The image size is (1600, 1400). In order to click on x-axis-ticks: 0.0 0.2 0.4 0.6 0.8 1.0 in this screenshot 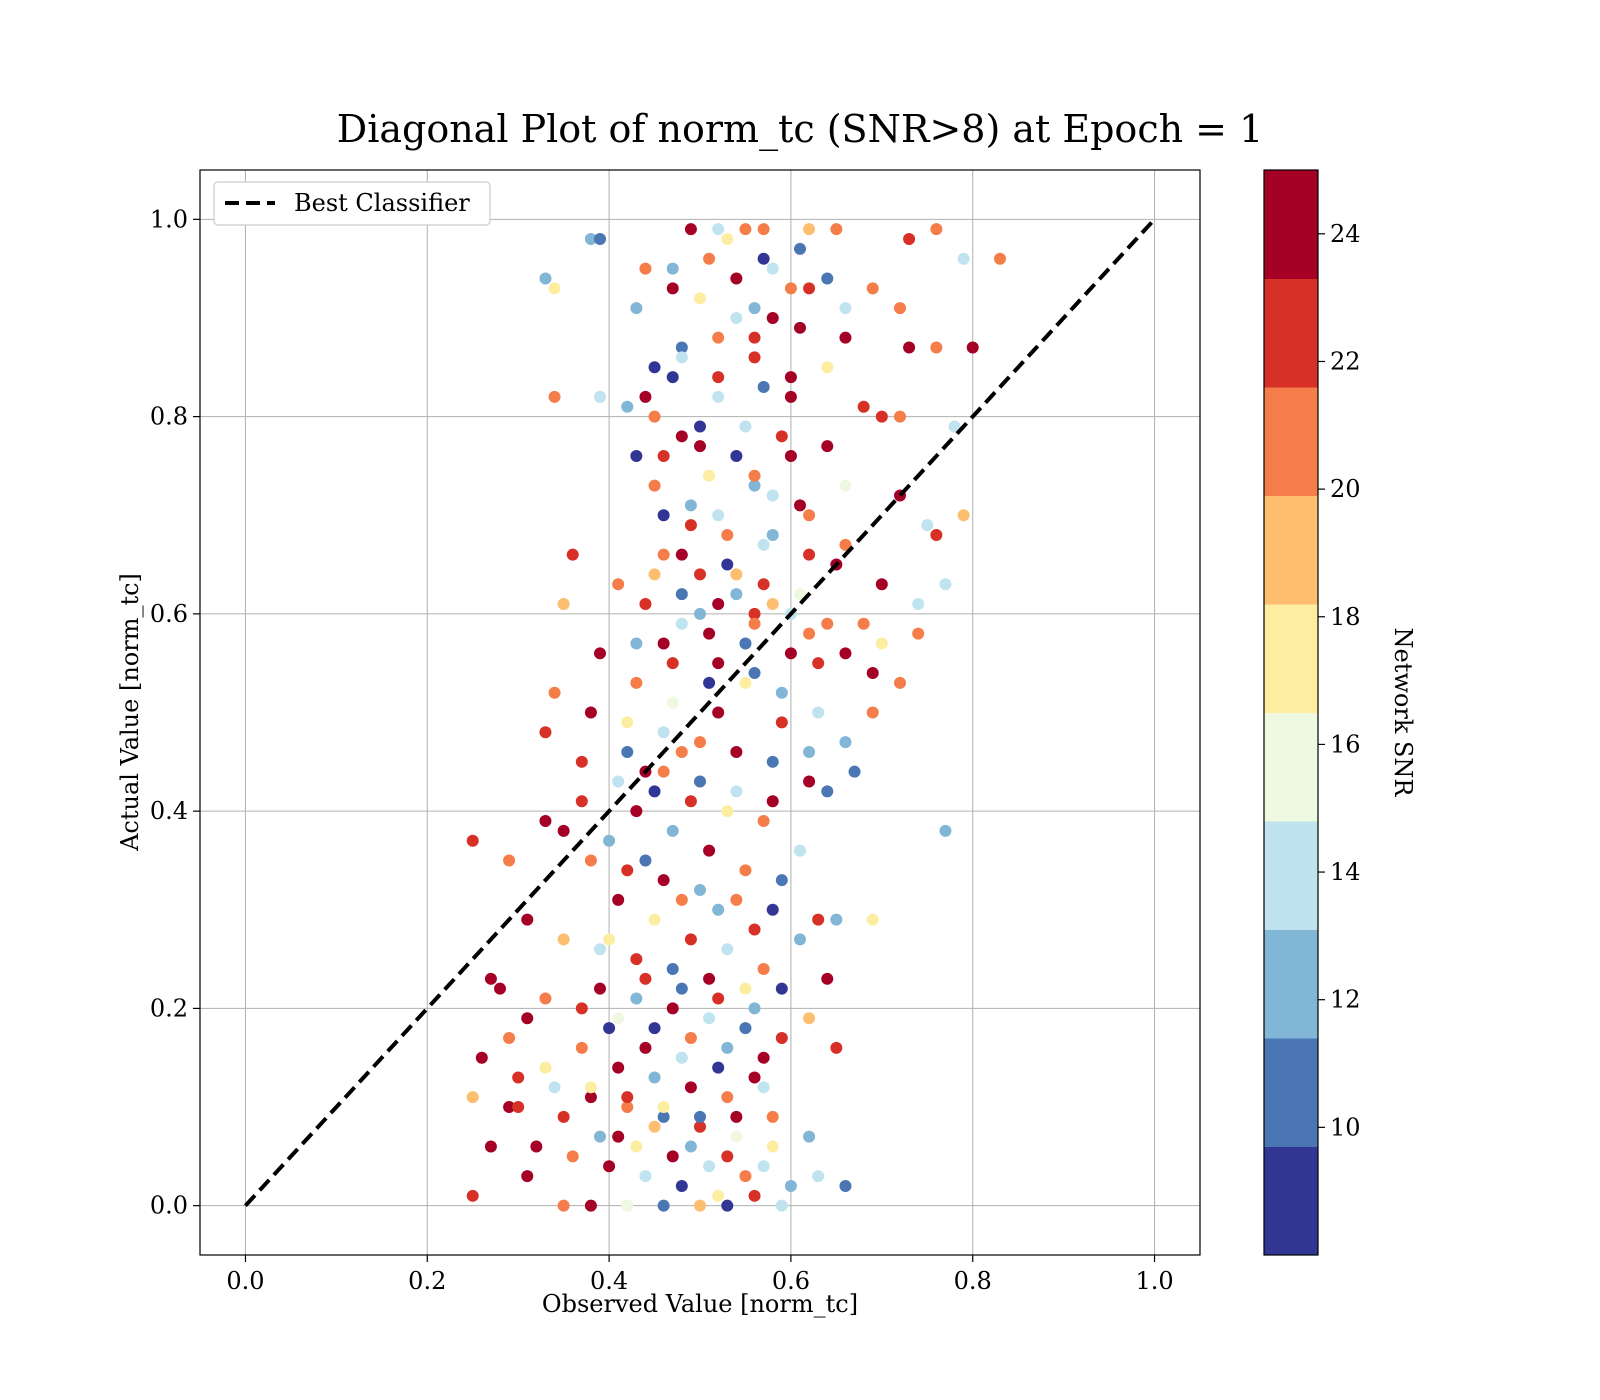, I will do `click(700, 1275)`.